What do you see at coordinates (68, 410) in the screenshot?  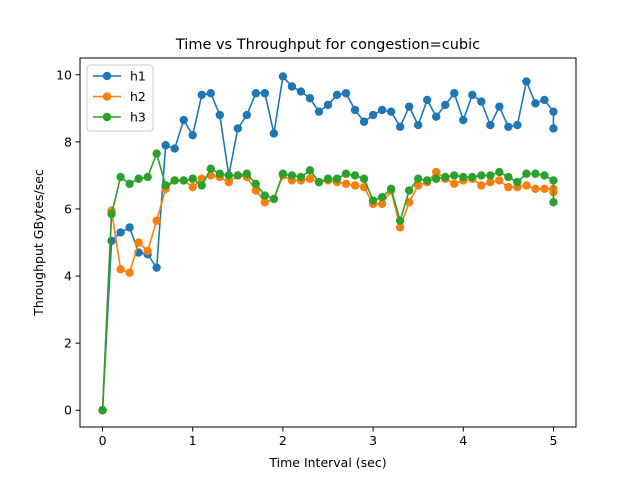 I see `y-tick-label: 0` at bounding box center [68, 410].